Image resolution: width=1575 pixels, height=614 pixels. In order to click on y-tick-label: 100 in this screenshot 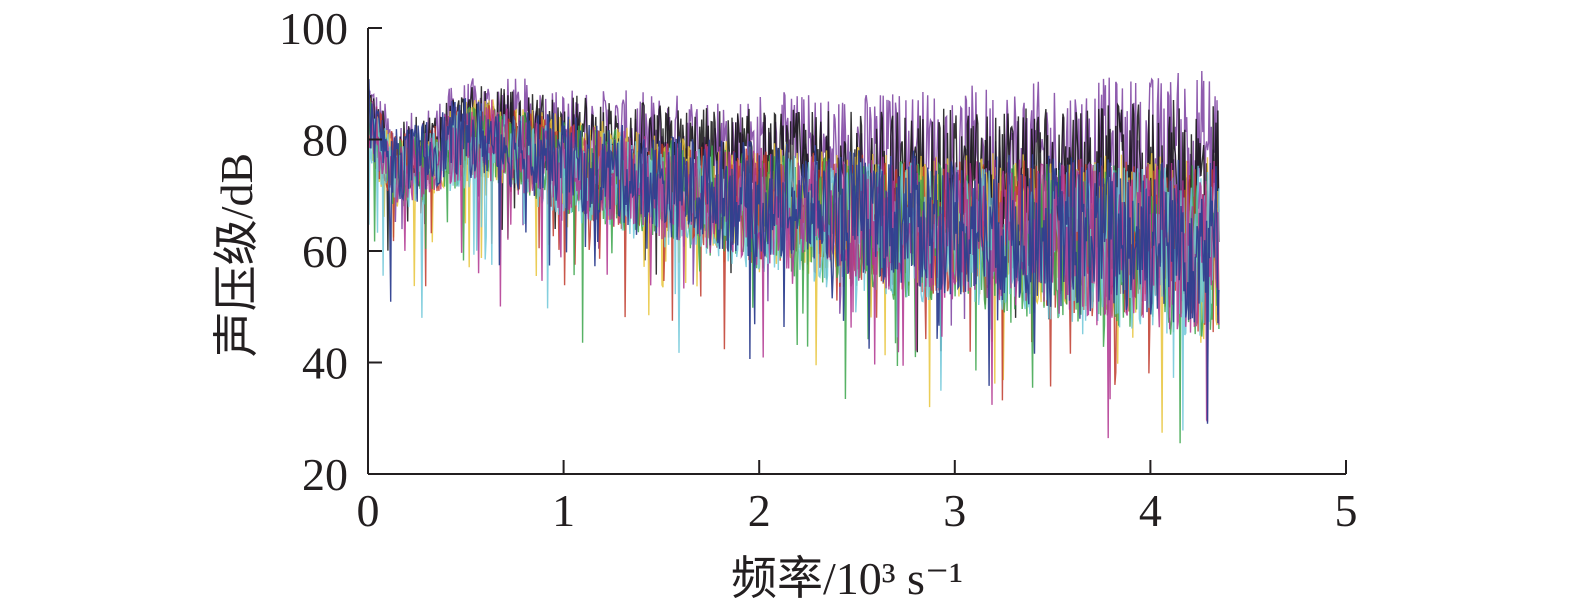, I will do `click(313, 28)`.